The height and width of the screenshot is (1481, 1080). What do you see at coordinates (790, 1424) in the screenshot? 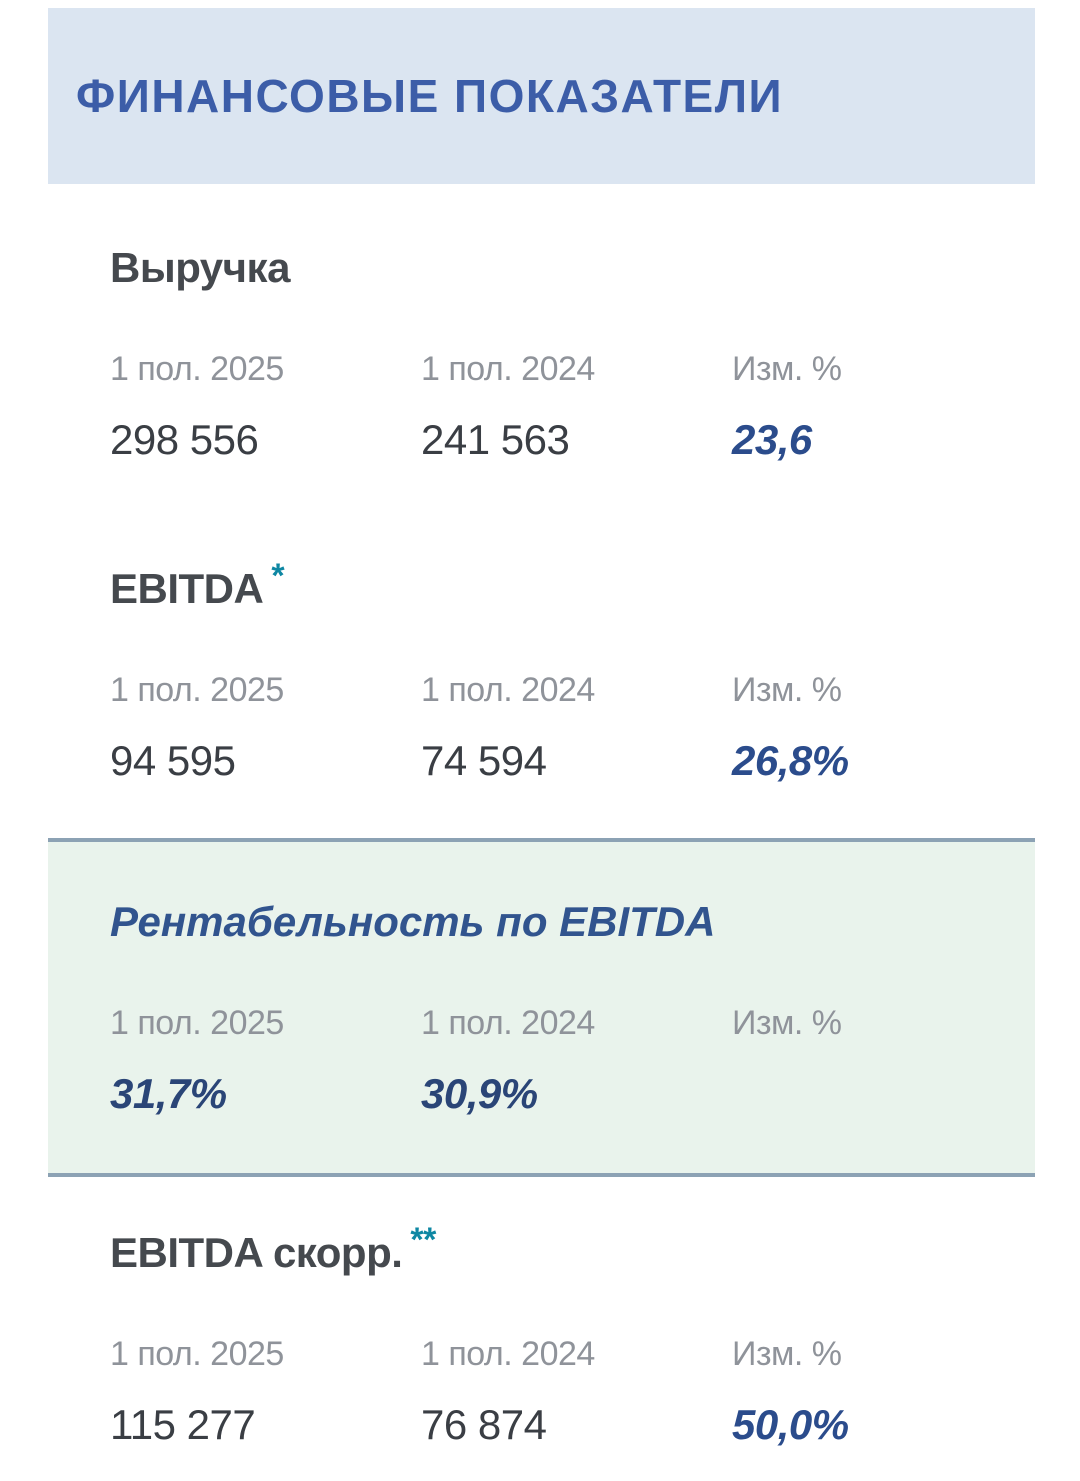
I see `change-value: 50,0%` at bounding box center [790, 1424].